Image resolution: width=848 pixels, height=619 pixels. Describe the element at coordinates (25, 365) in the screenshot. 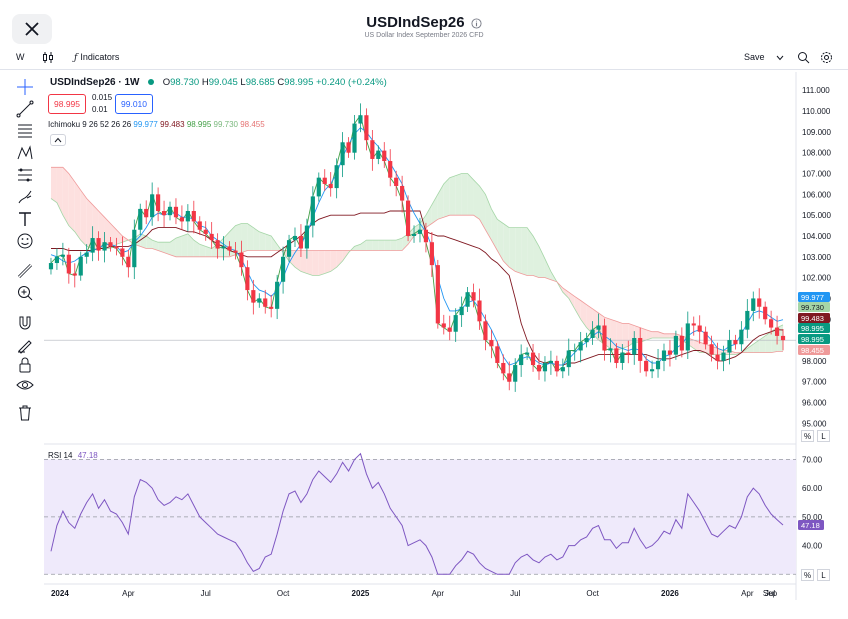

I see `lock-icon` at that location.